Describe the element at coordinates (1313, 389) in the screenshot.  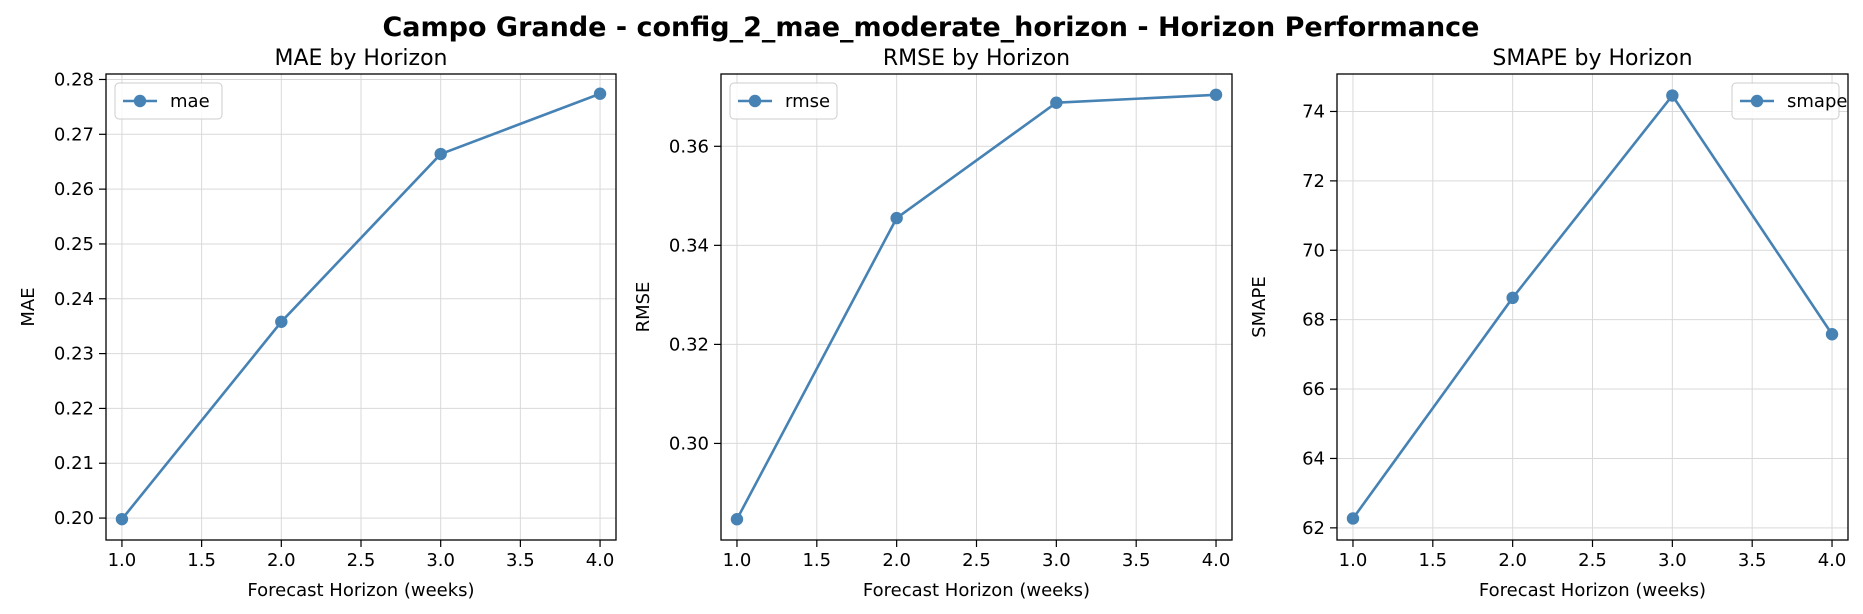
I see `y-tick-label: 66` at that location.